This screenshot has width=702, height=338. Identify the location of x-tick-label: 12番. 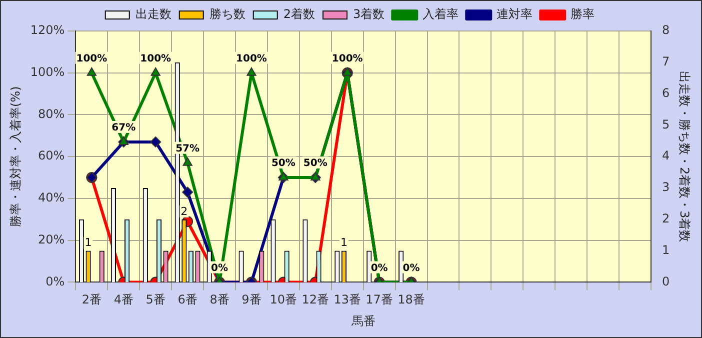
(316, 299).